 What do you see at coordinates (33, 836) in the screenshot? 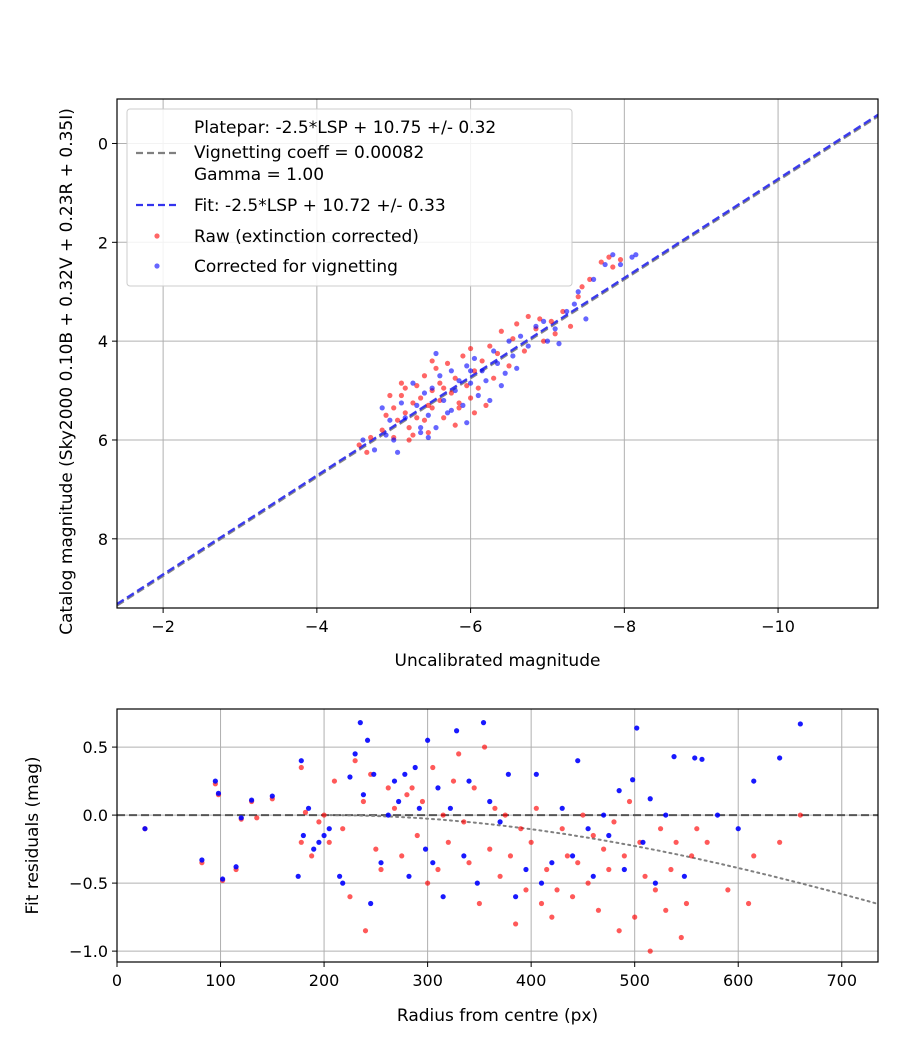
I see `bottom-y-axis-label: Fit residuals (mag)` at bounding box center [33, 836].